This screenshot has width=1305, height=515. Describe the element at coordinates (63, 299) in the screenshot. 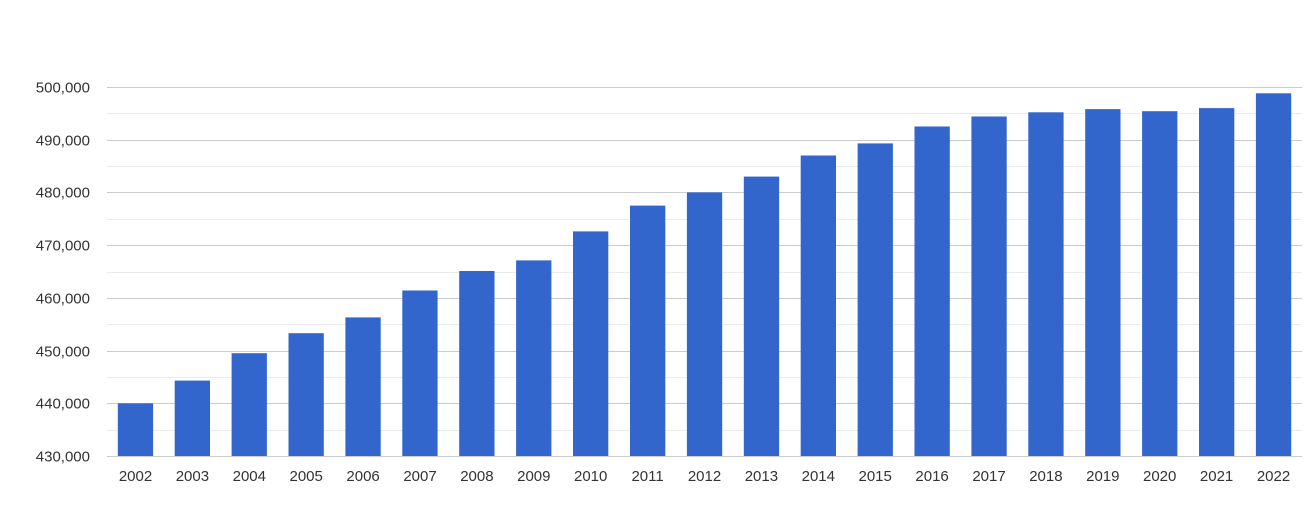

I see `y-tick-label: 460,000` at that location.